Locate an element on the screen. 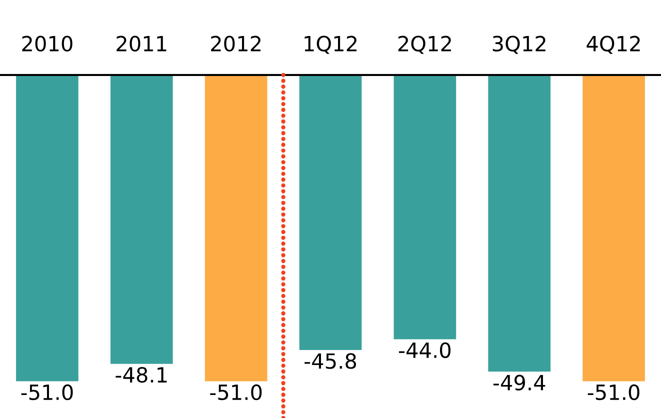 The image size is (661, 418). data-label: -45.8 is located at coordinates (330, 361).